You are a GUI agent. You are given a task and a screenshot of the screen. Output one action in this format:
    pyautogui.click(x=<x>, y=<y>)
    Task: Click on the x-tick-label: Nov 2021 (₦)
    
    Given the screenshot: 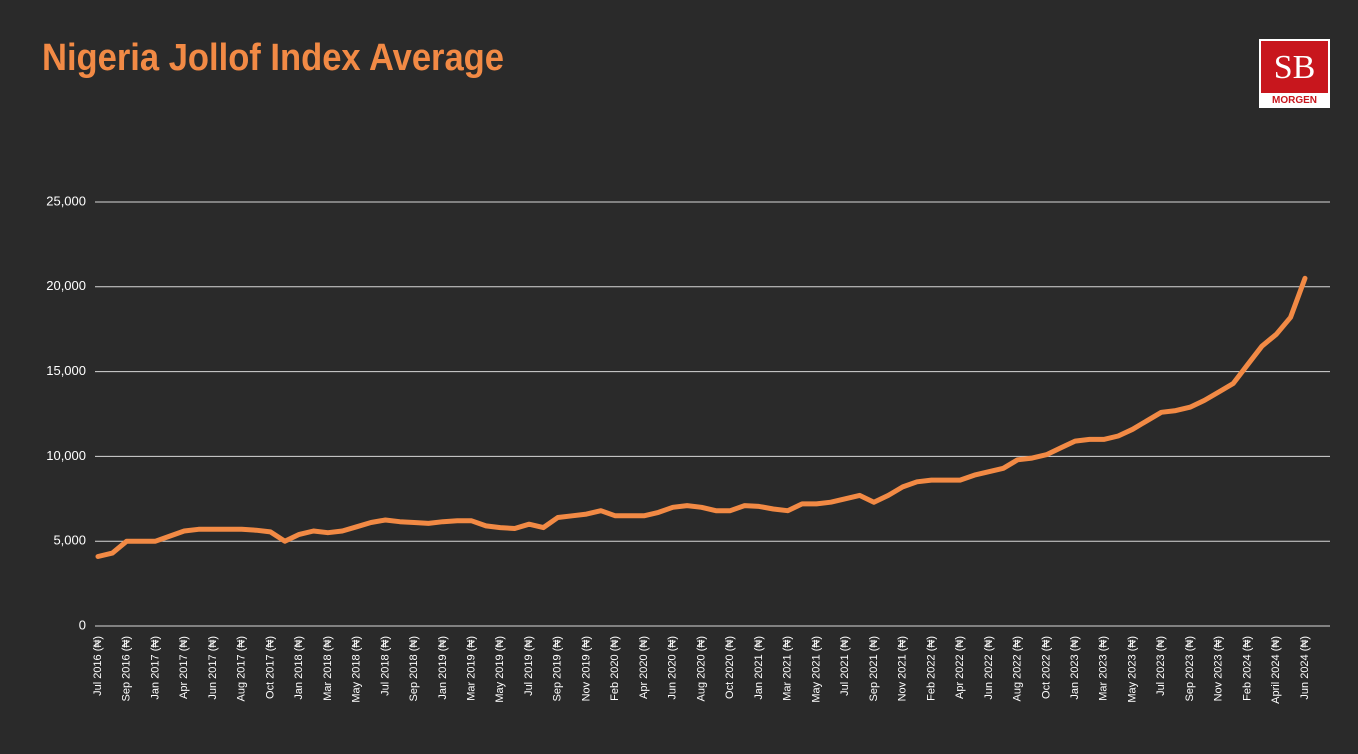 What is the action you would take?
    pyautogui.click(x=903, y=668)
    